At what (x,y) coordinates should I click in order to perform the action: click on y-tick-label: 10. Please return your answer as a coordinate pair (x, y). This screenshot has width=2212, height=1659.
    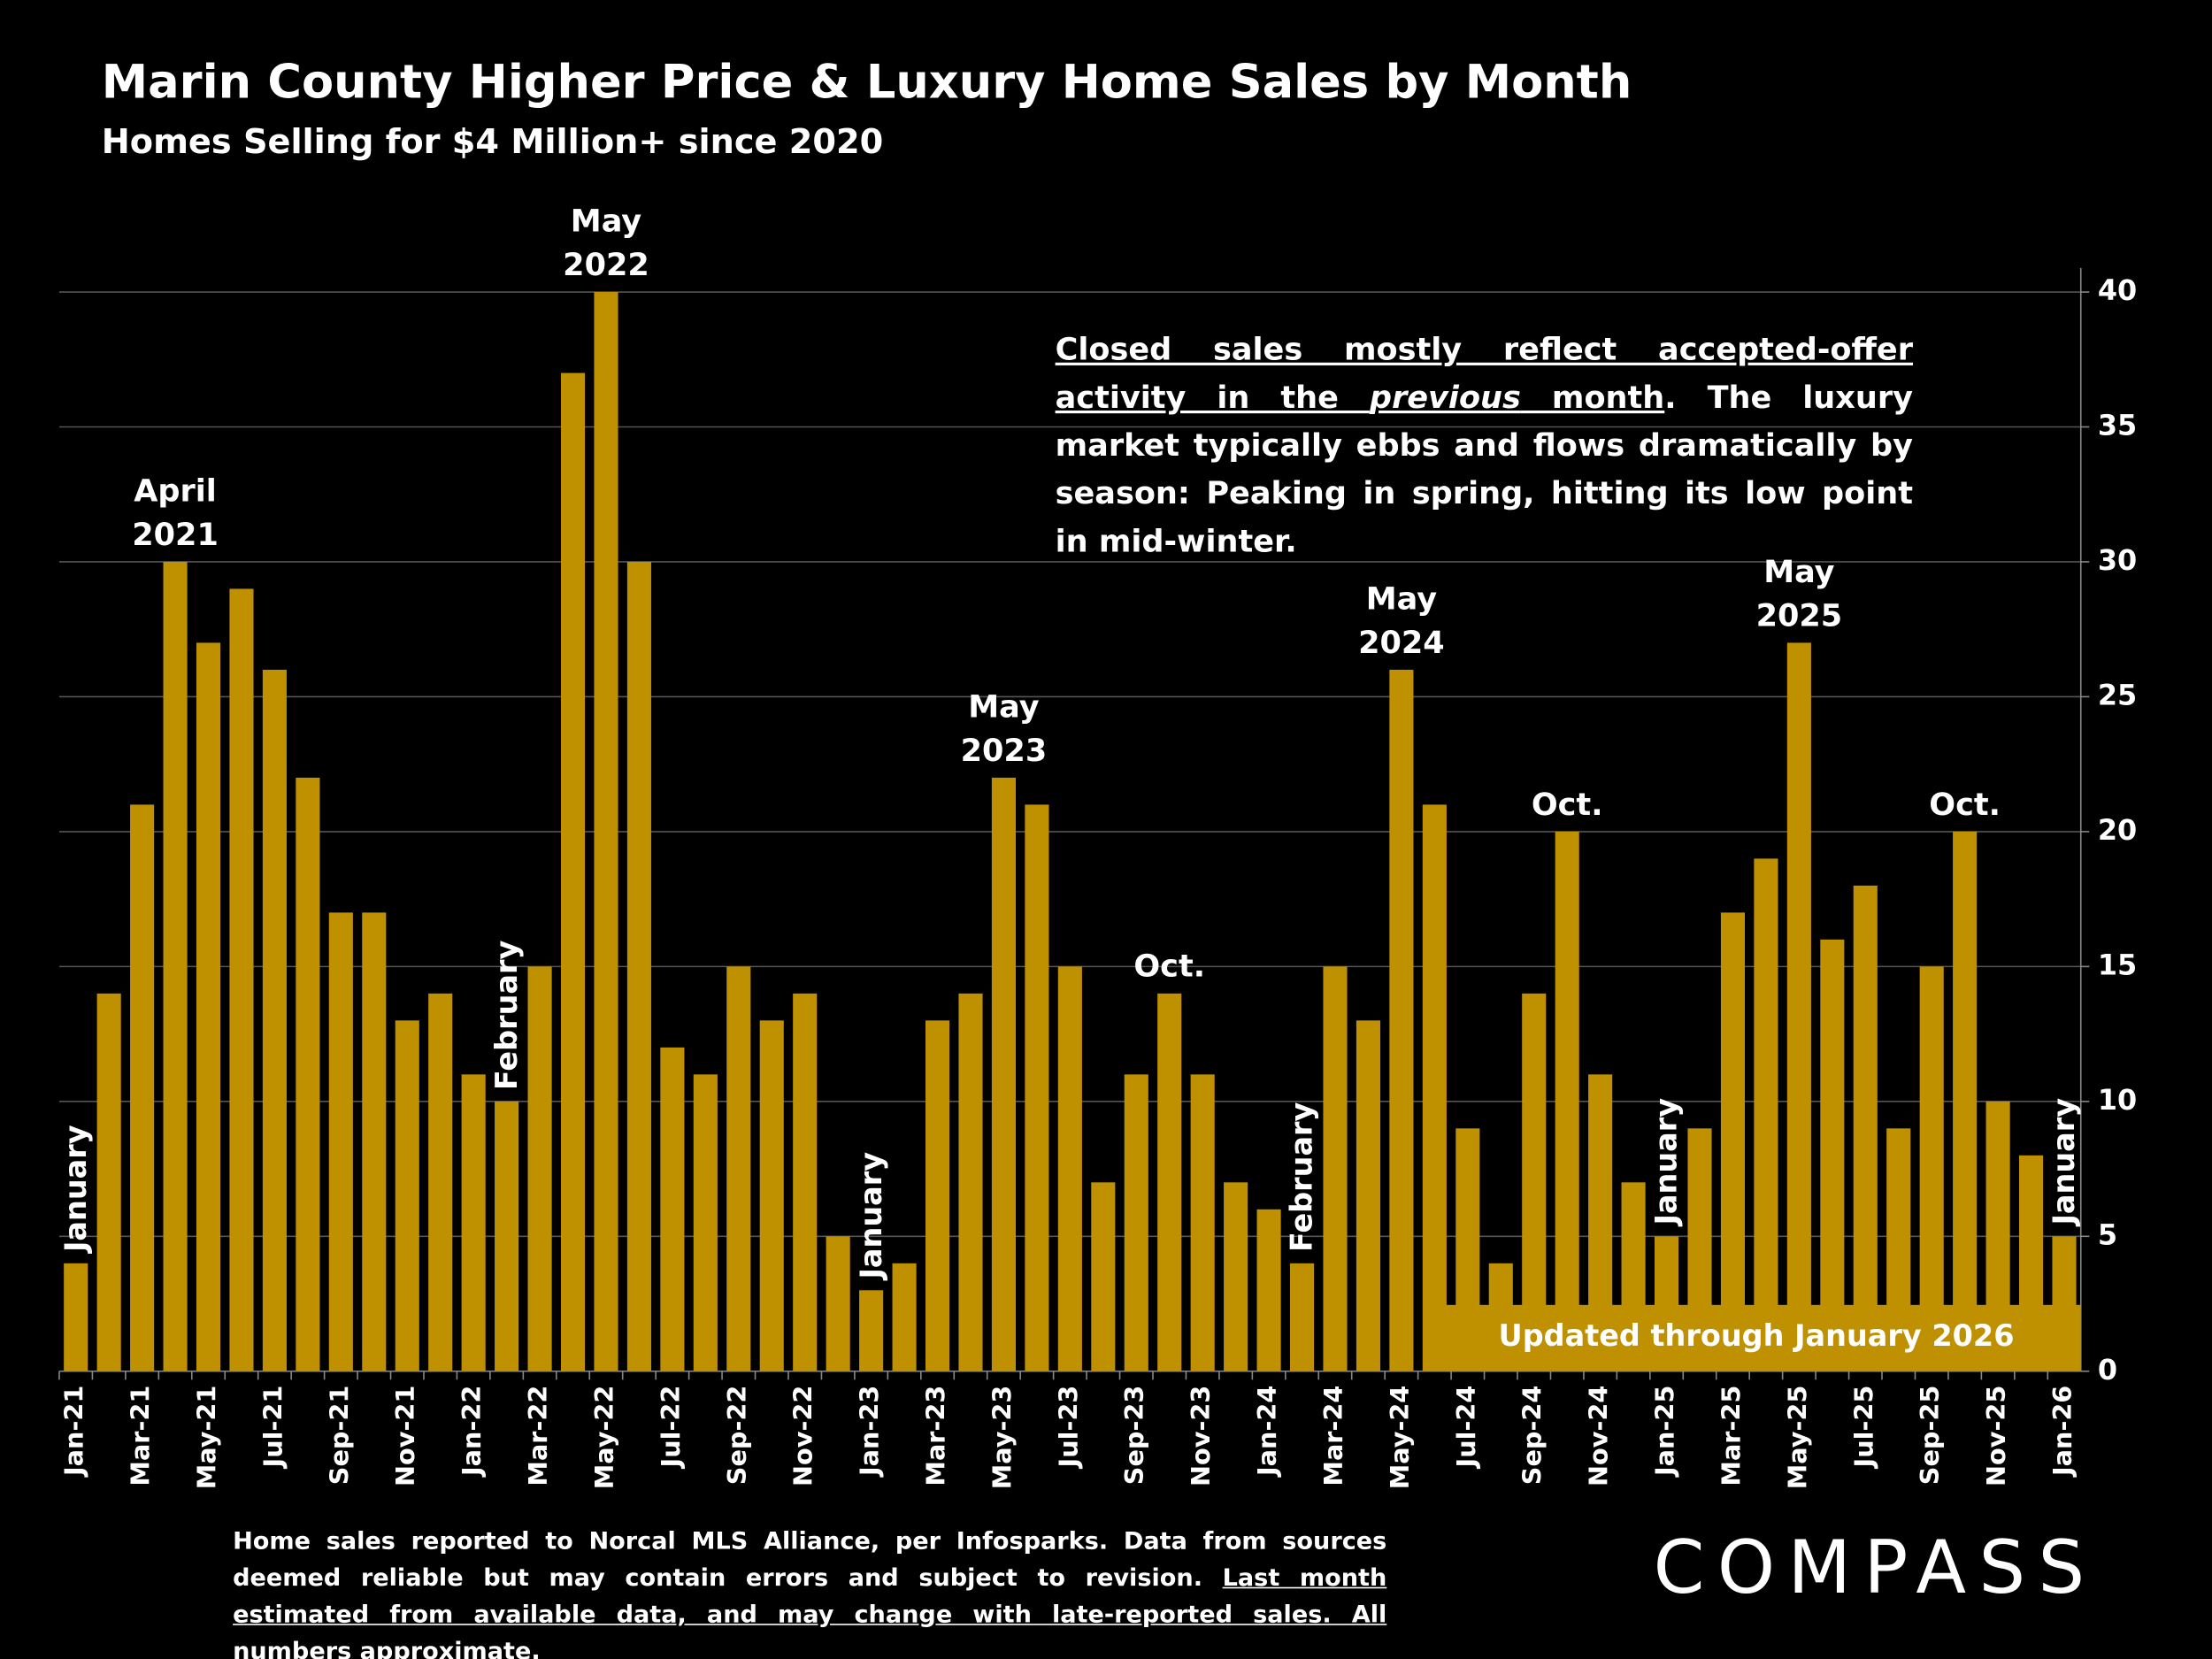
    Looking at the image, I should click on (2117, 1100).